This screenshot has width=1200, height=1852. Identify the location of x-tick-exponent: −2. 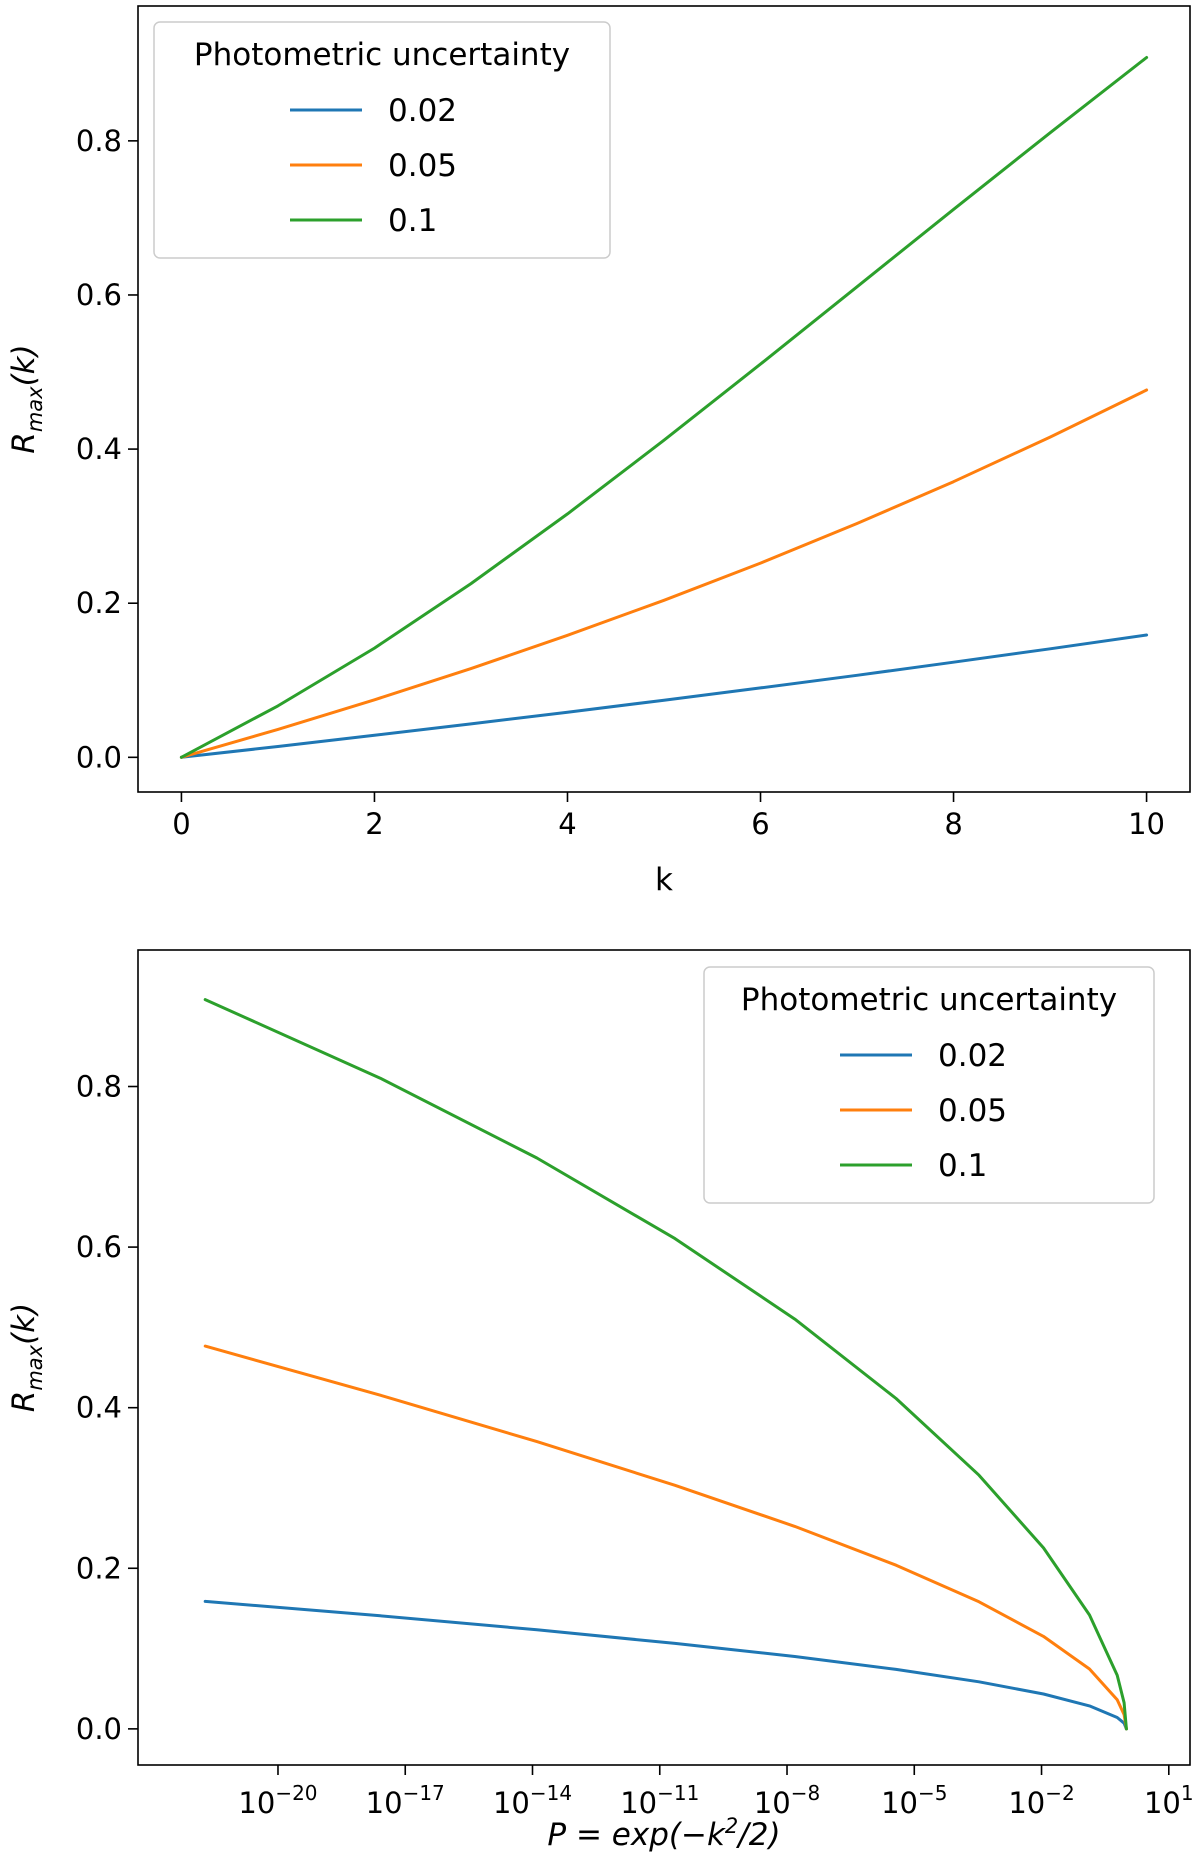
(1059, 1793).